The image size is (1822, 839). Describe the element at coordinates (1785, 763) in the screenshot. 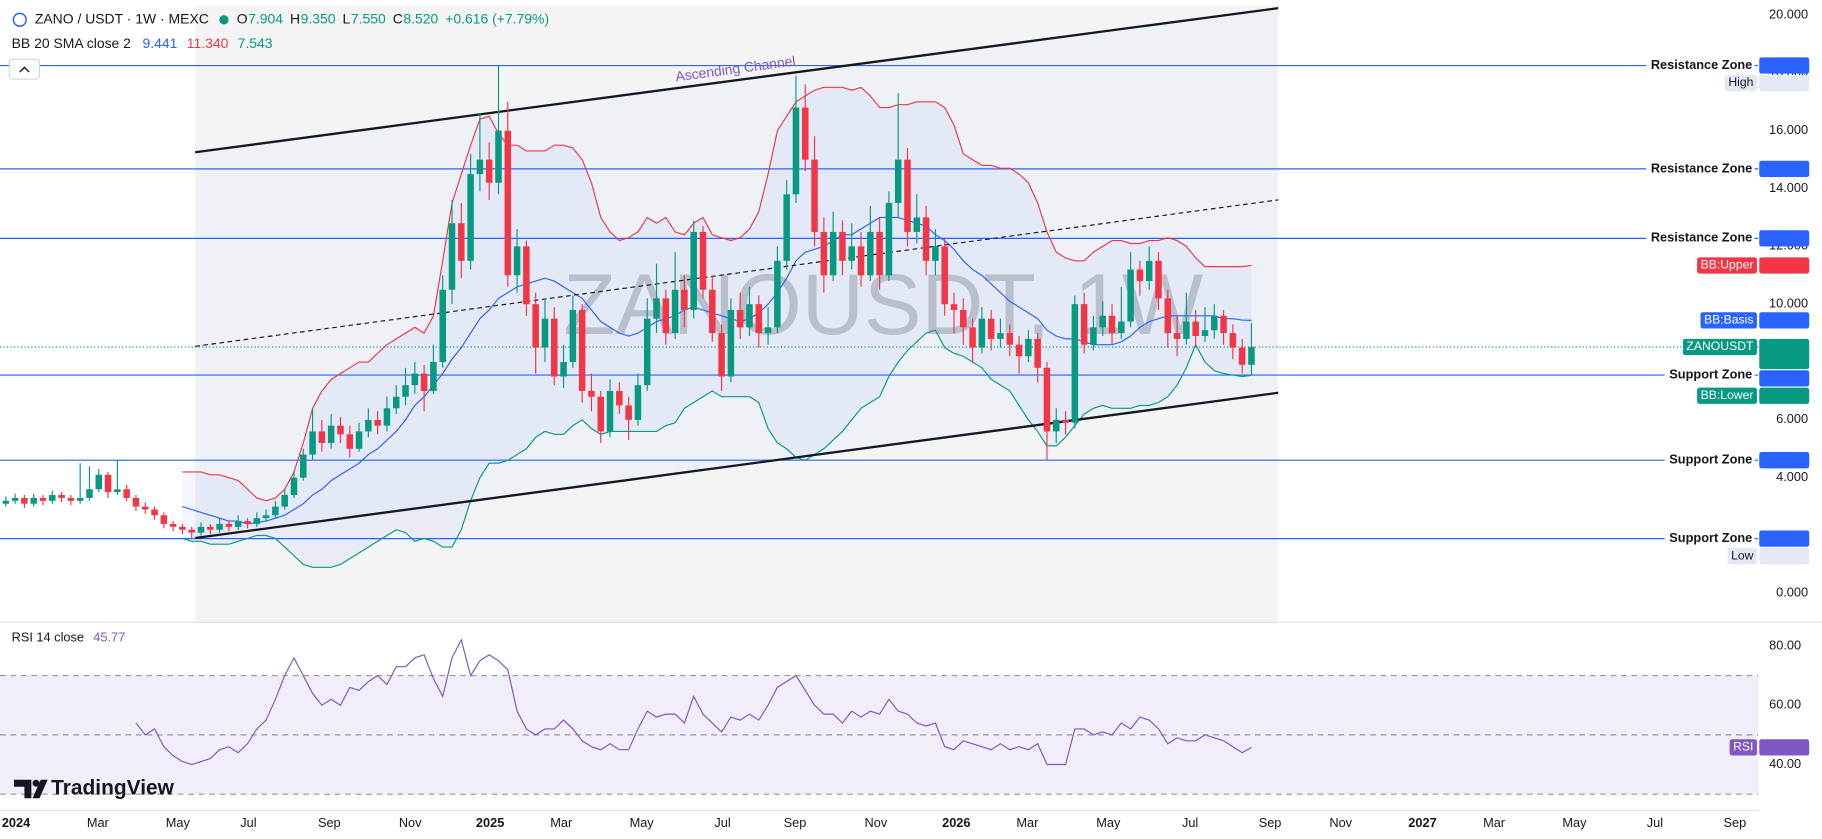

I see `rsi-tick-label: 40.00` at that location.